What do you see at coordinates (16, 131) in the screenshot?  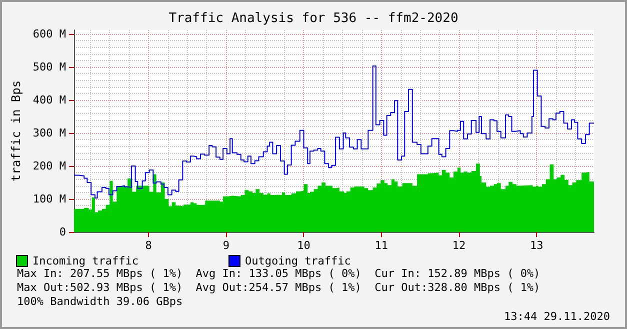 I see `y-axis-title: traffic in Bps` at bounding box center [16, 131].